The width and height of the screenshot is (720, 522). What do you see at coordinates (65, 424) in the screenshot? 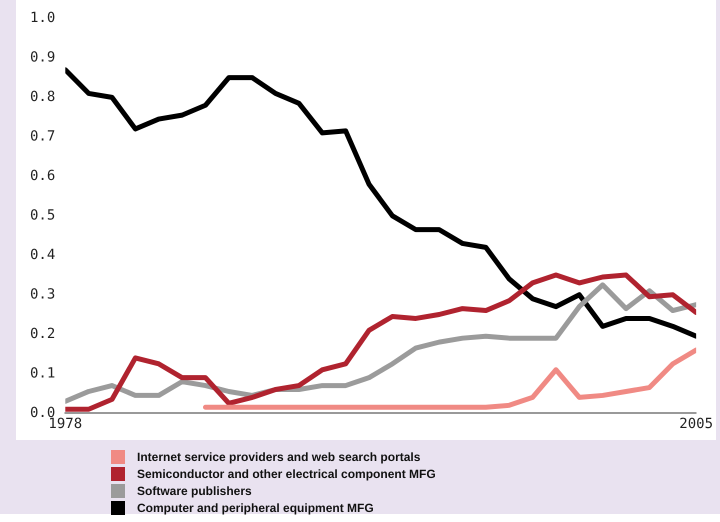
I see `x-tick-label: 1978` at bounding box center [65, 424].